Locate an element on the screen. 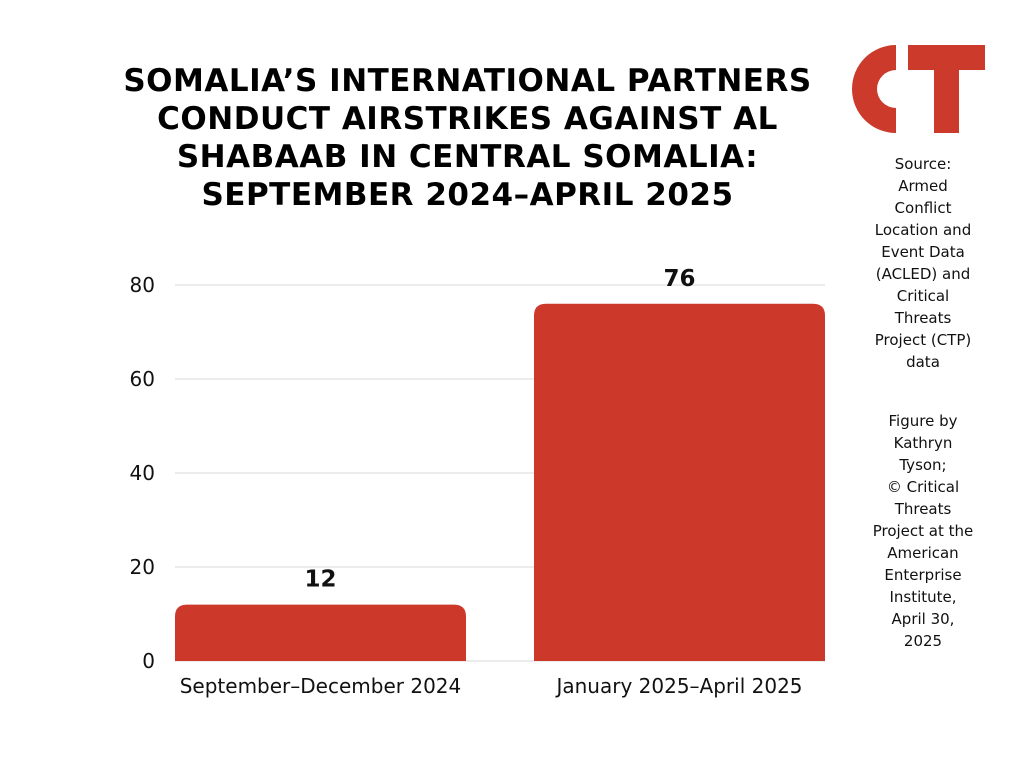 This screenshot has width=1024, height=768. source-line: Source: is located at coordinates (923, 164).